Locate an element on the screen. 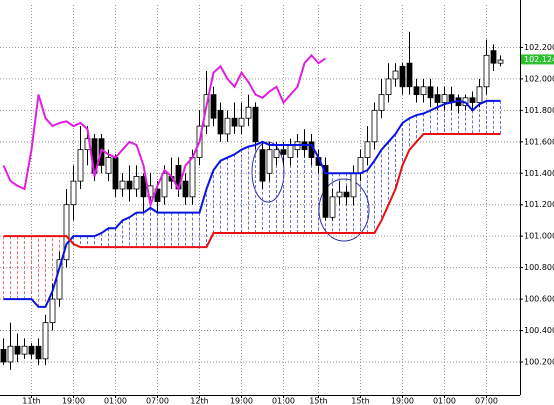  y-tick-label: 101.200 is located at coordinates (539, 204).